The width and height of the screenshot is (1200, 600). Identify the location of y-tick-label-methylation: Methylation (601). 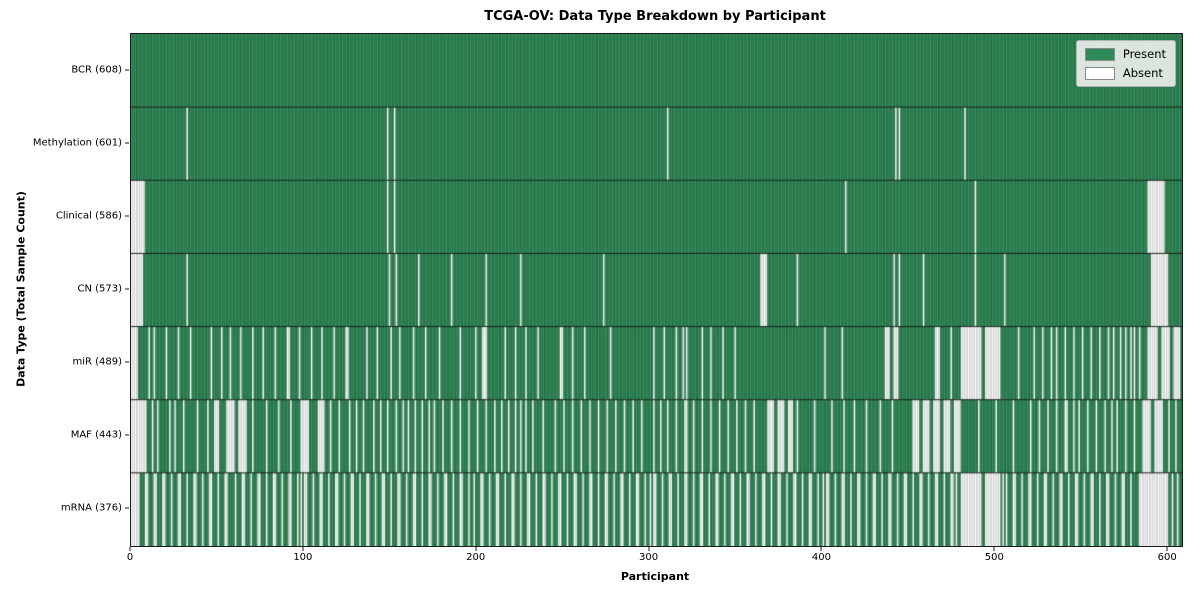
(77, 143).